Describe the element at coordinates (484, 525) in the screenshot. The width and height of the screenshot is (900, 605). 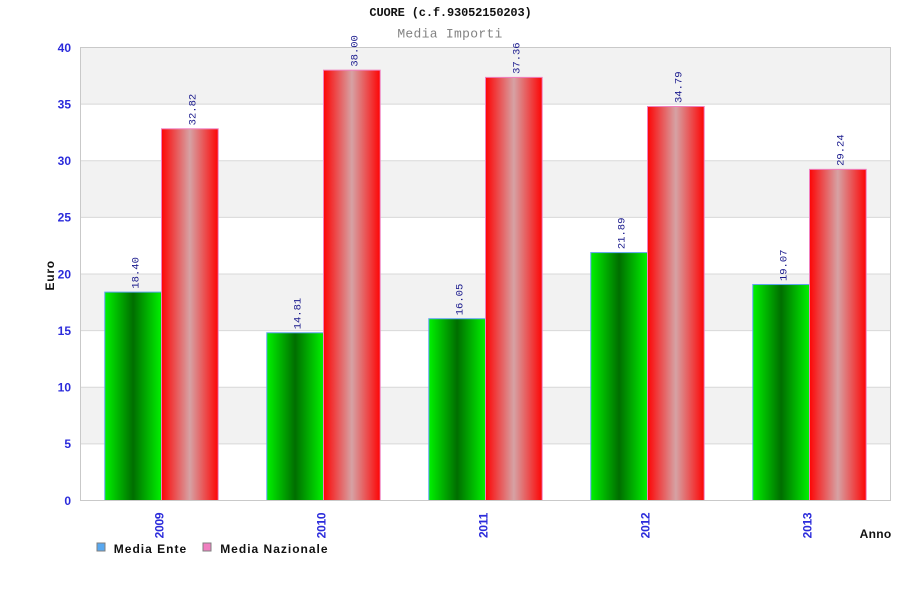
I see `svg-text: 2011` at that location.